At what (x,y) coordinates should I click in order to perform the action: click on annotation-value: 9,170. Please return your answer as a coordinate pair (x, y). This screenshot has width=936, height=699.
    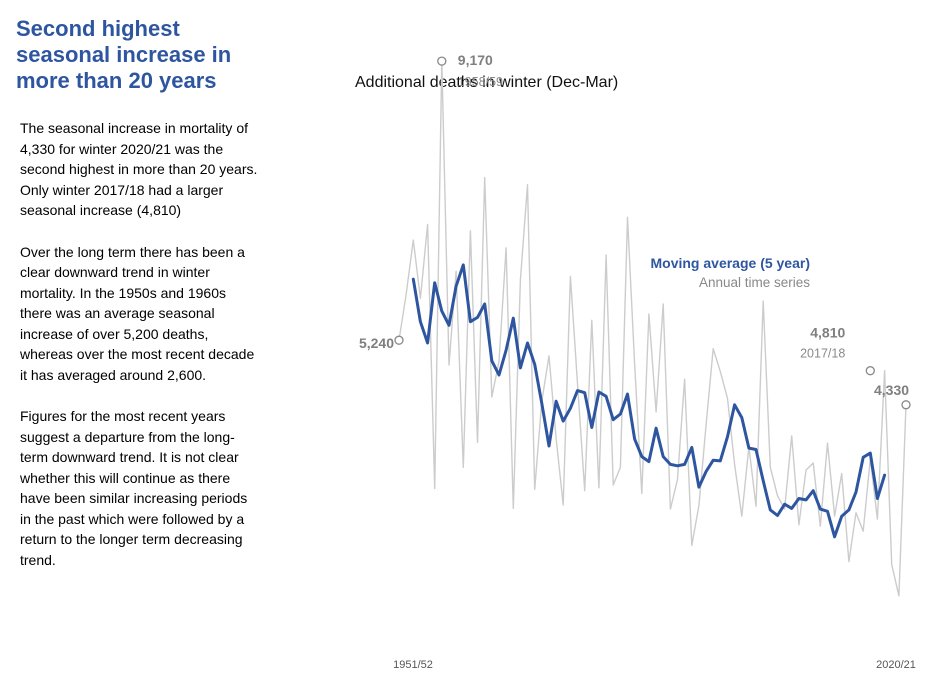
    Looking at the image, I should click on (475, 60).